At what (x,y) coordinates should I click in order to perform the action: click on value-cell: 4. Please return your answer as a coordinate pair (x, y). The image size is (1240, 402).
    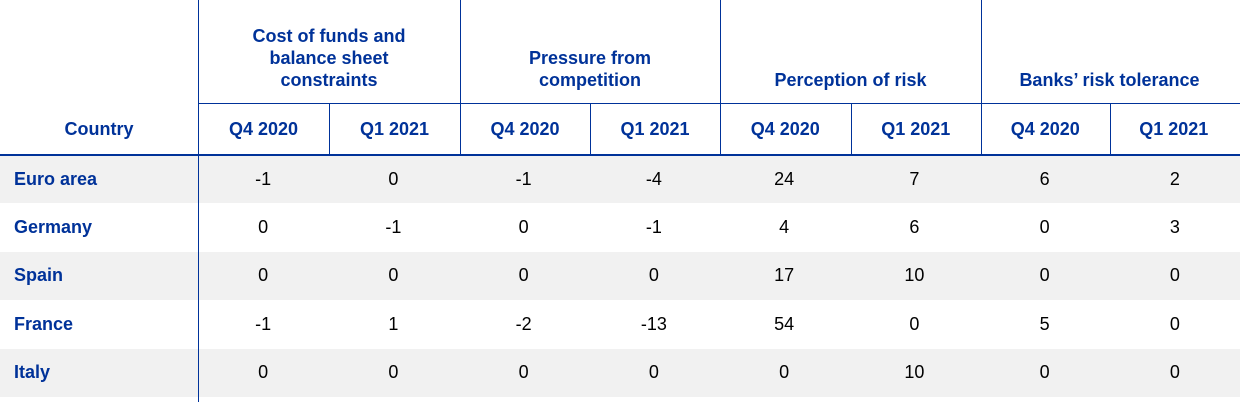
    Looking at the image, I should click on (784, 227).